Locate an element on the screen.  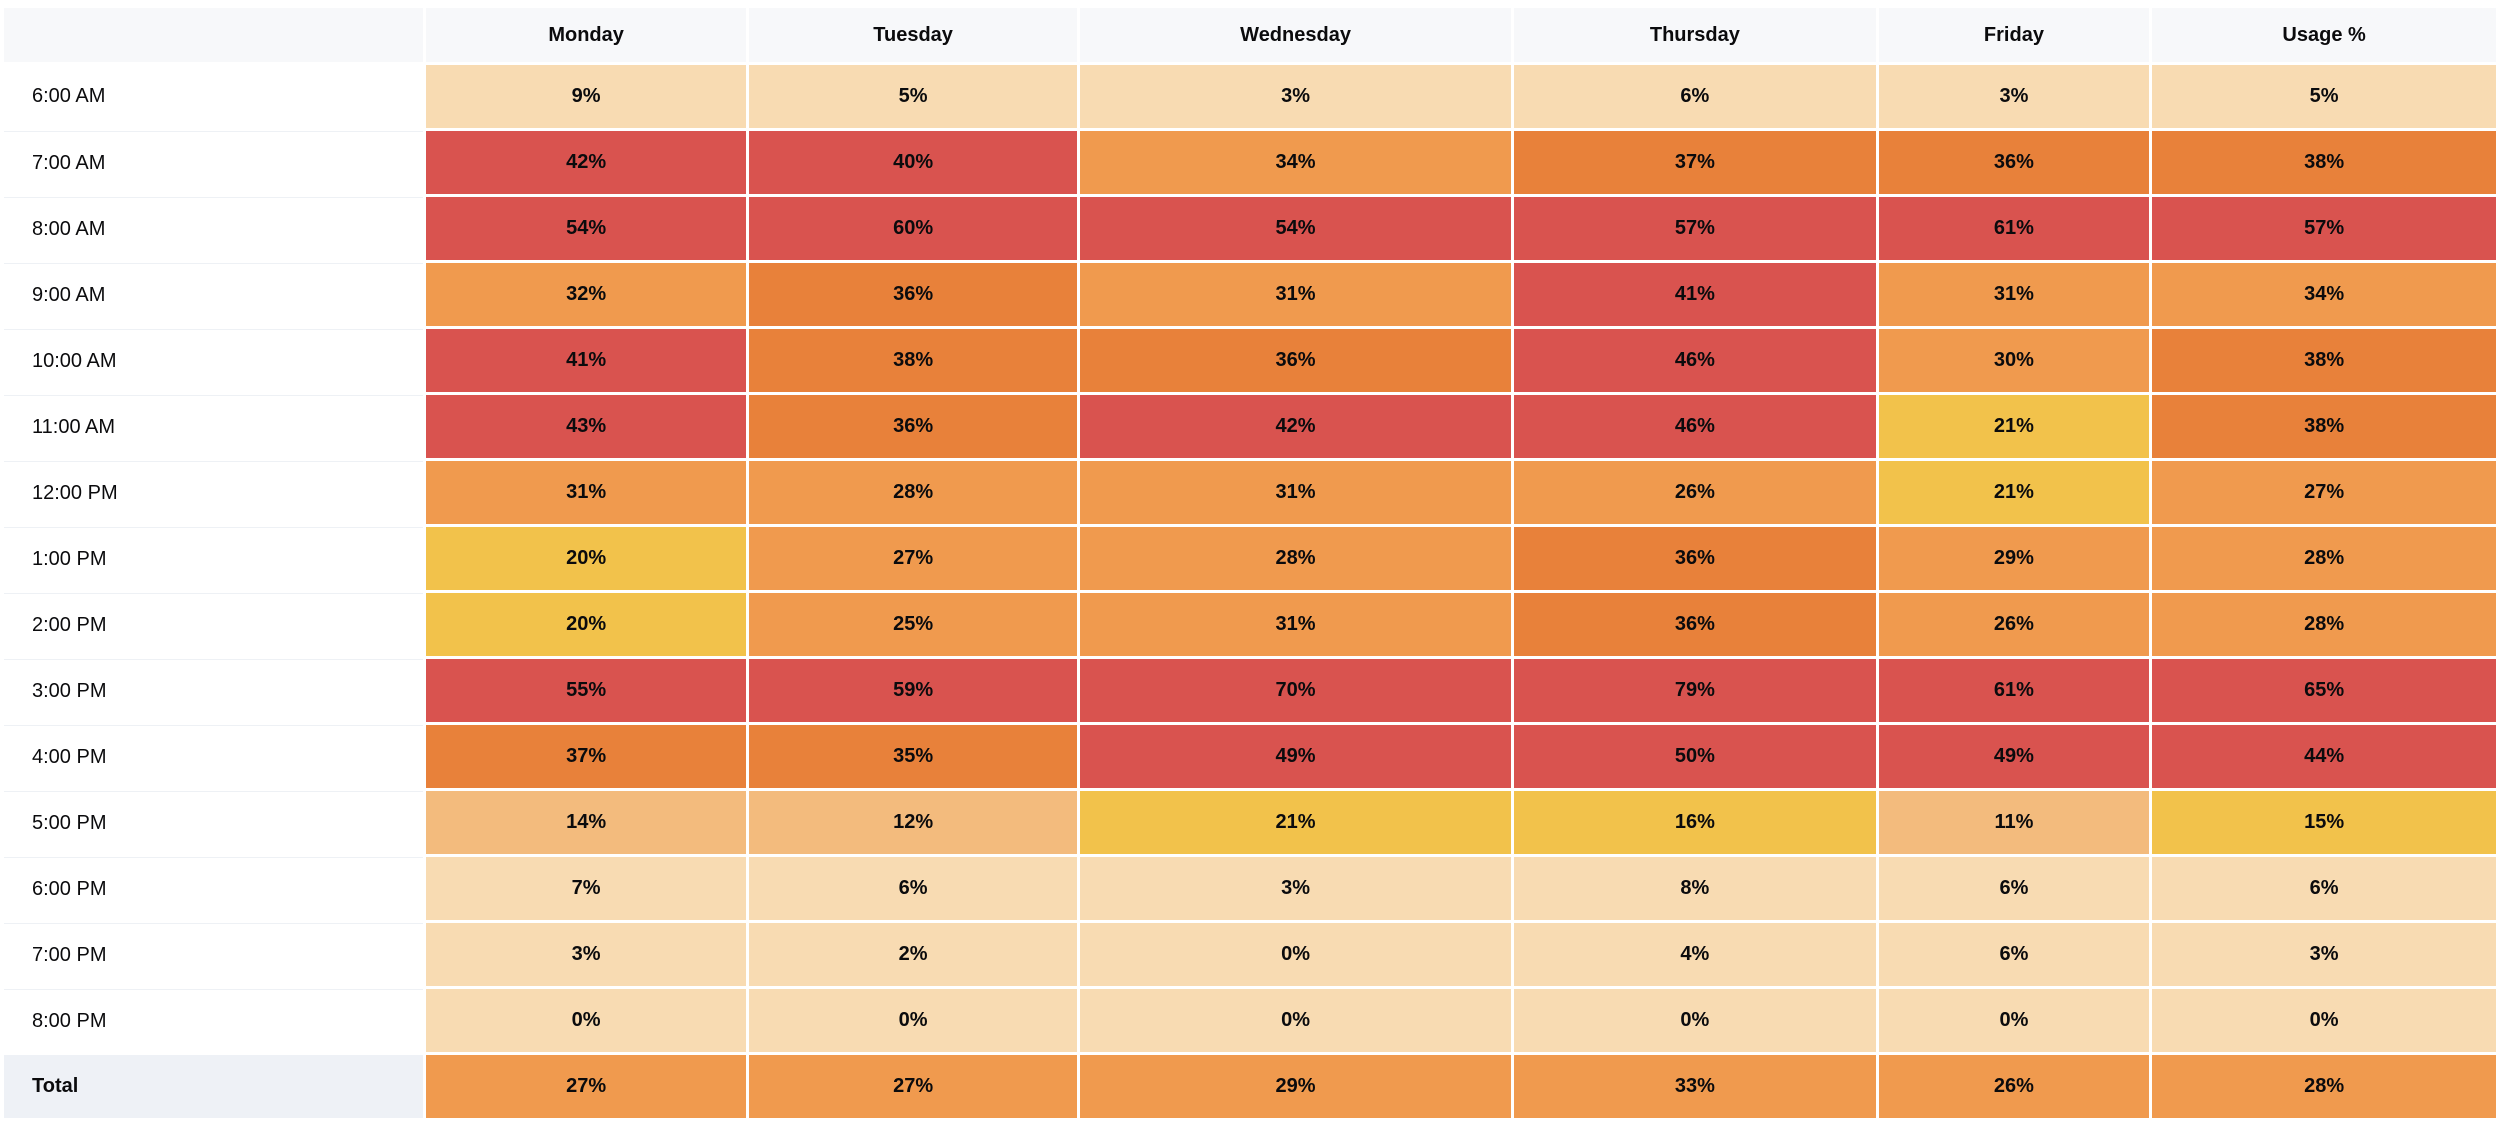
table-row: 4:00 PM 37% 35% 49% 50% 49% 44% is located at coordinates (1250, 756).